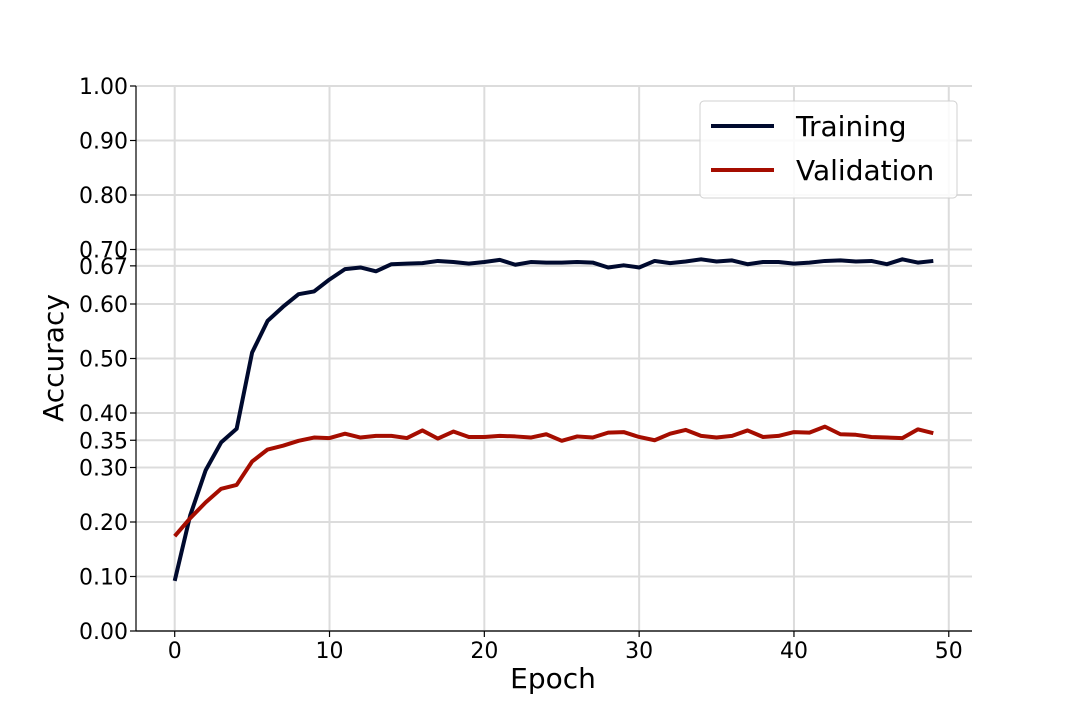 The width and height of the screenshot is (1080, 720). What do you see at coordinates (103, 578) in the screenshot?
I see `y-tick-label: 0.10` at bounding box center [103, 578].